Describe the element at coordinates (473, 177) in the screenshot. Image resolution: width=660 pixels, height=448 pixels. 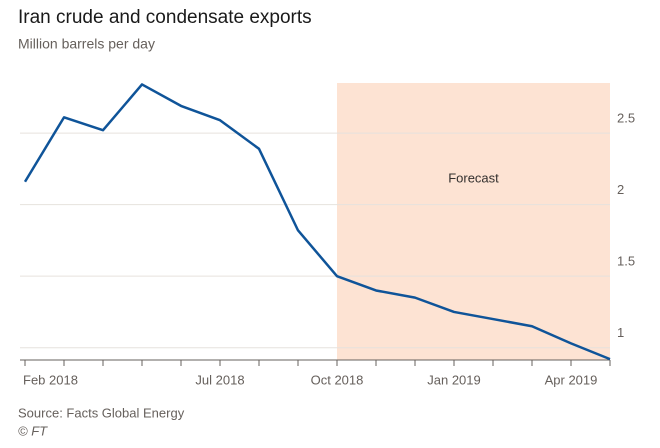
I see `forecast-label: Forecast` at that location.